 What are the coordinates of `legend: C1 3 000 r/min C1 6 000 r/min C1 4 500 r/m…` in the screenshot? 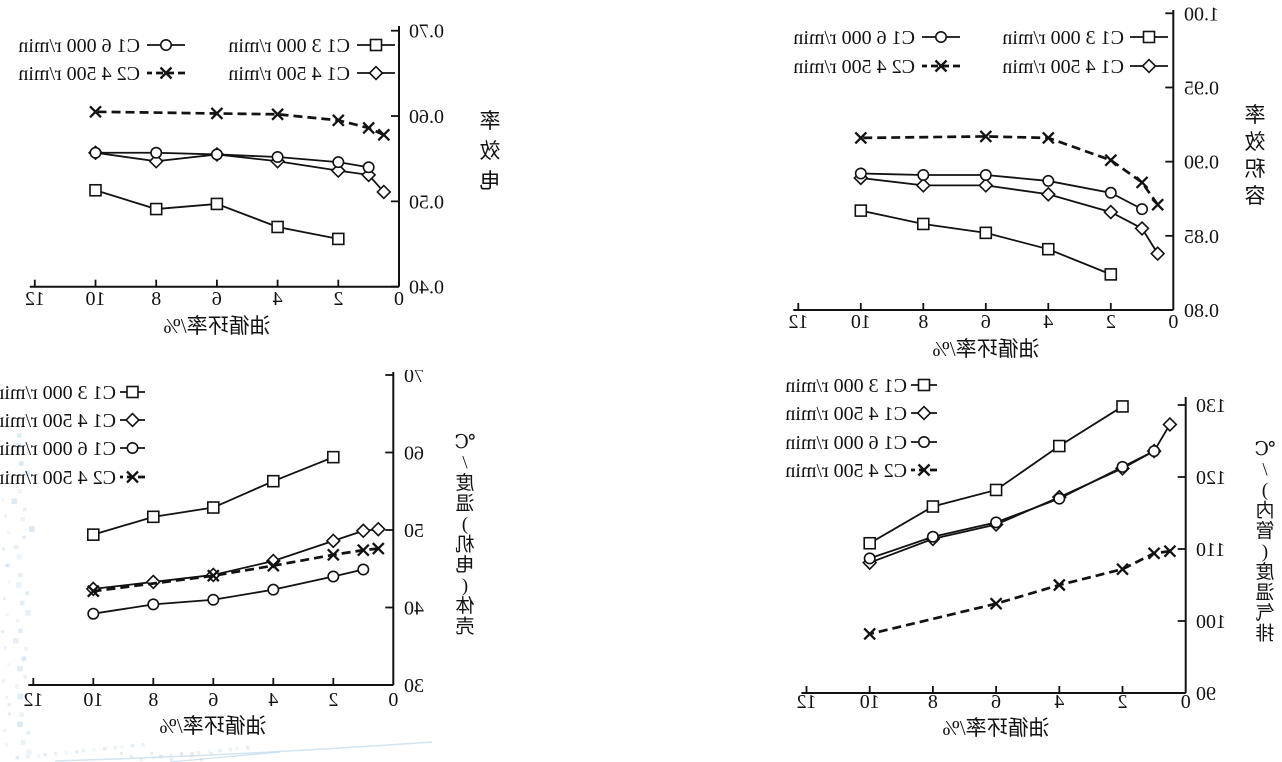 It's located at (980, 52).